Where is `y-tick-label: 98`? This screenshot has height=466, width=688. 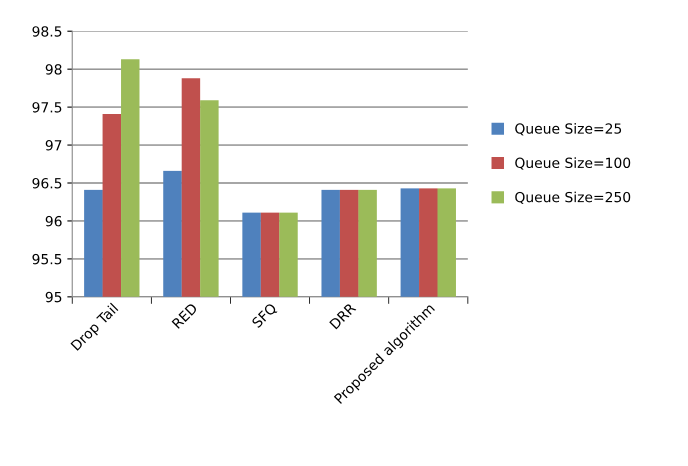 y-tick-label: 98 is located at coordinates (54, 69).